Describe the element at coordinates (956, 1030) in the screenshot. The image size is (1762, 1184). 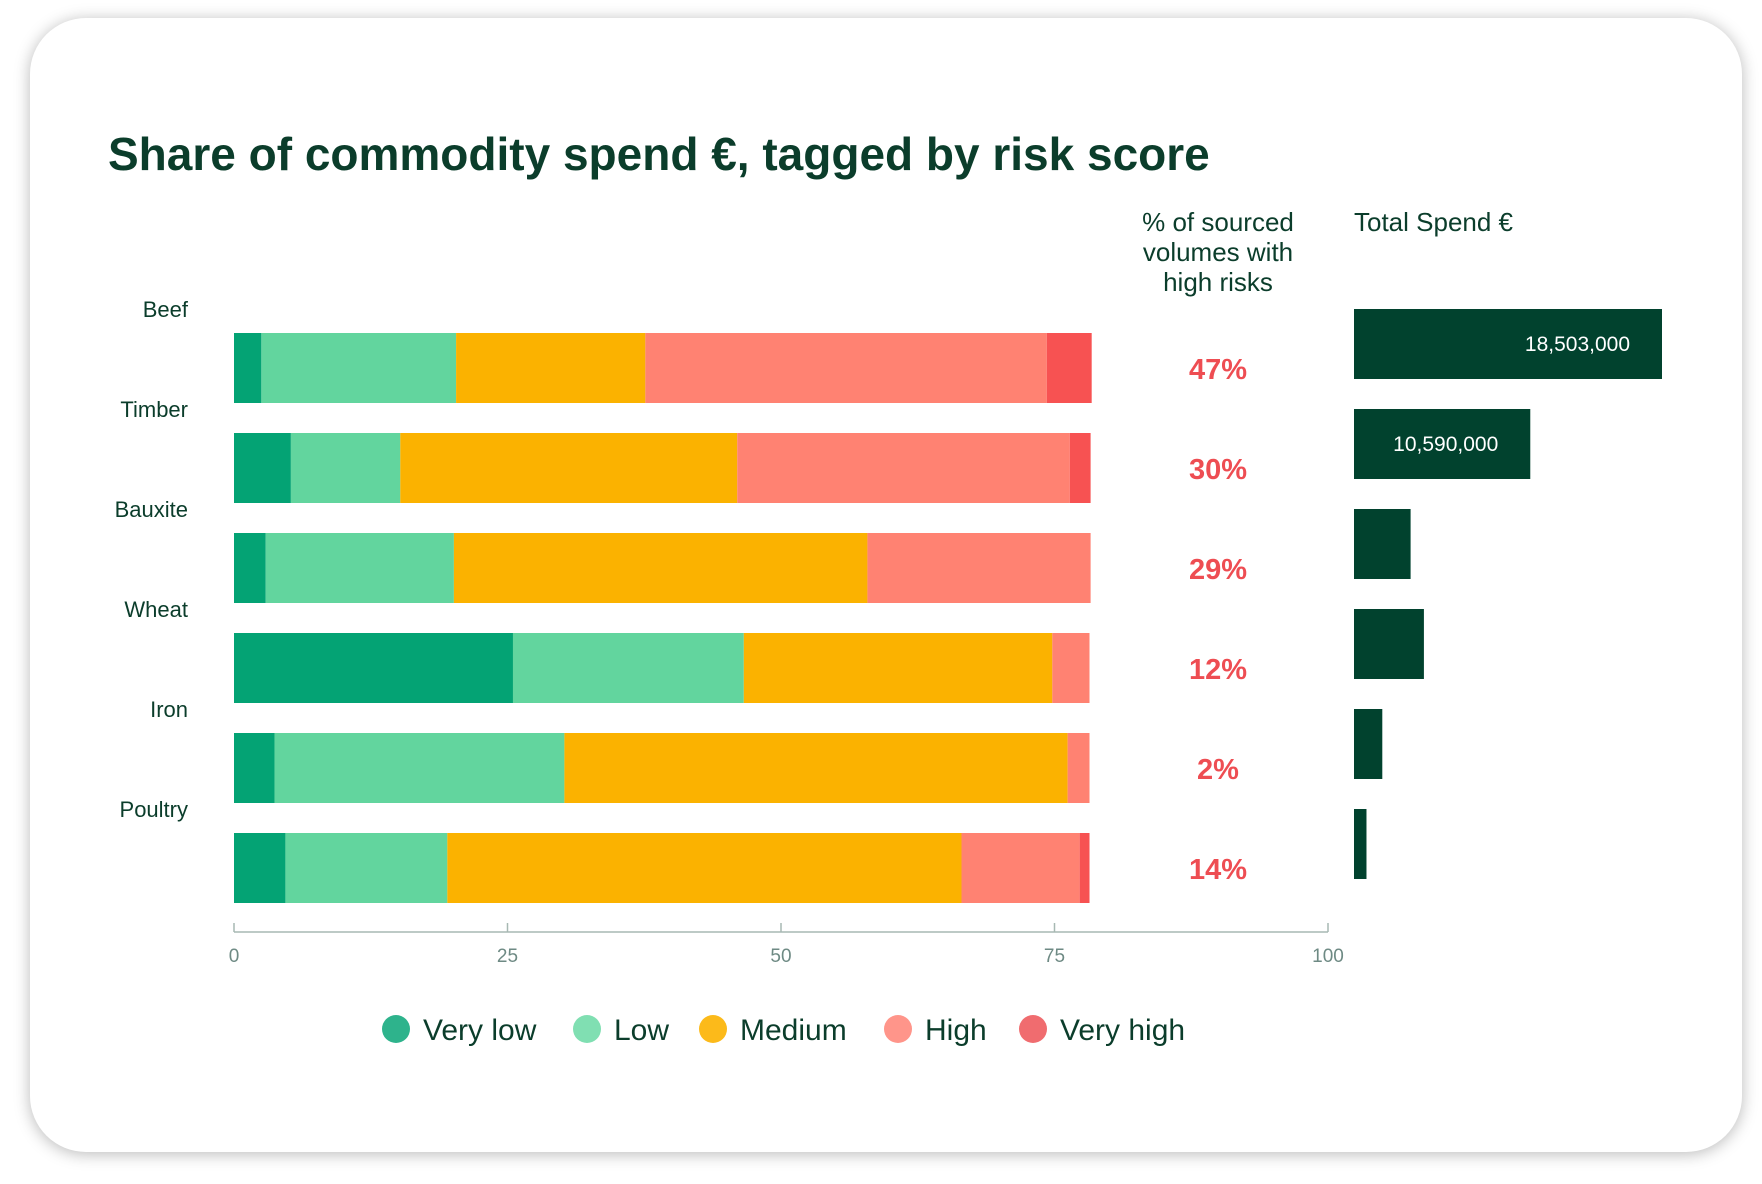
I see `legend-label-high: High` at that location.